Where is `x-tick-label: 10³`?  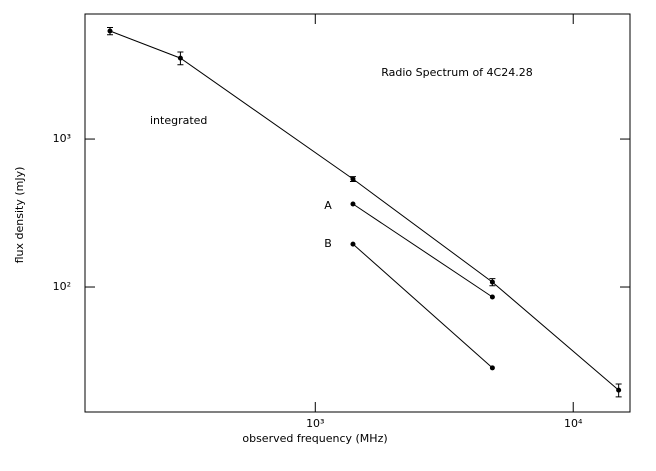 x-tick-label: 10³ is located at coordinates (315, 423).